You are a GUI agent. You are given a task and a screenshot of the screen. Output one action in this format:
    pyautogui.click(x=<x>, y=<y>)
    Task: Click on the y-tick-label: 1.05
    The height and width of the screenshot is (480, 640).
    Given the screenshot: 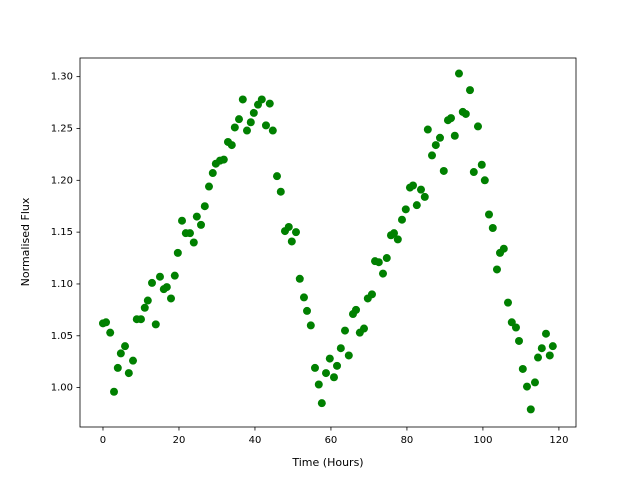 What is the action you would take?
    pyautogui.click(x=62, y=336)
    